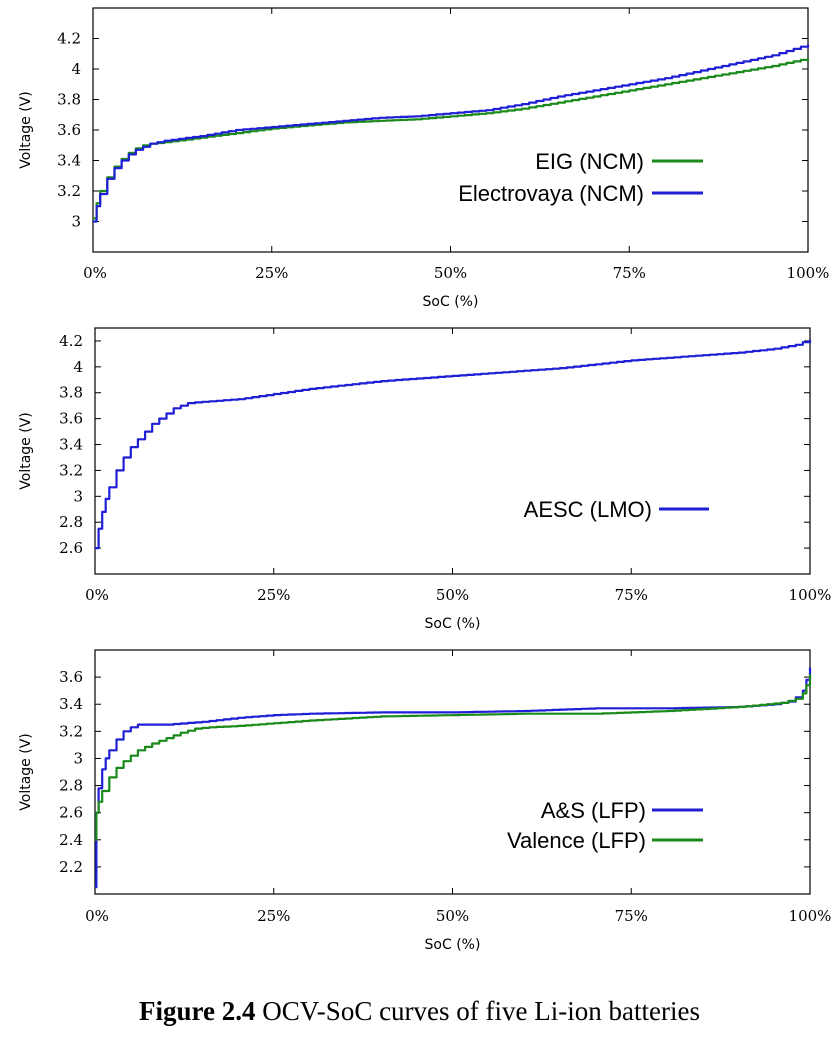 This screenshot has width=839, height=1044. What do you see at coordinates (451, 133) in the screenshot?
I see `series-line-electrovaya-ncm` at bounding box center [451, 133].